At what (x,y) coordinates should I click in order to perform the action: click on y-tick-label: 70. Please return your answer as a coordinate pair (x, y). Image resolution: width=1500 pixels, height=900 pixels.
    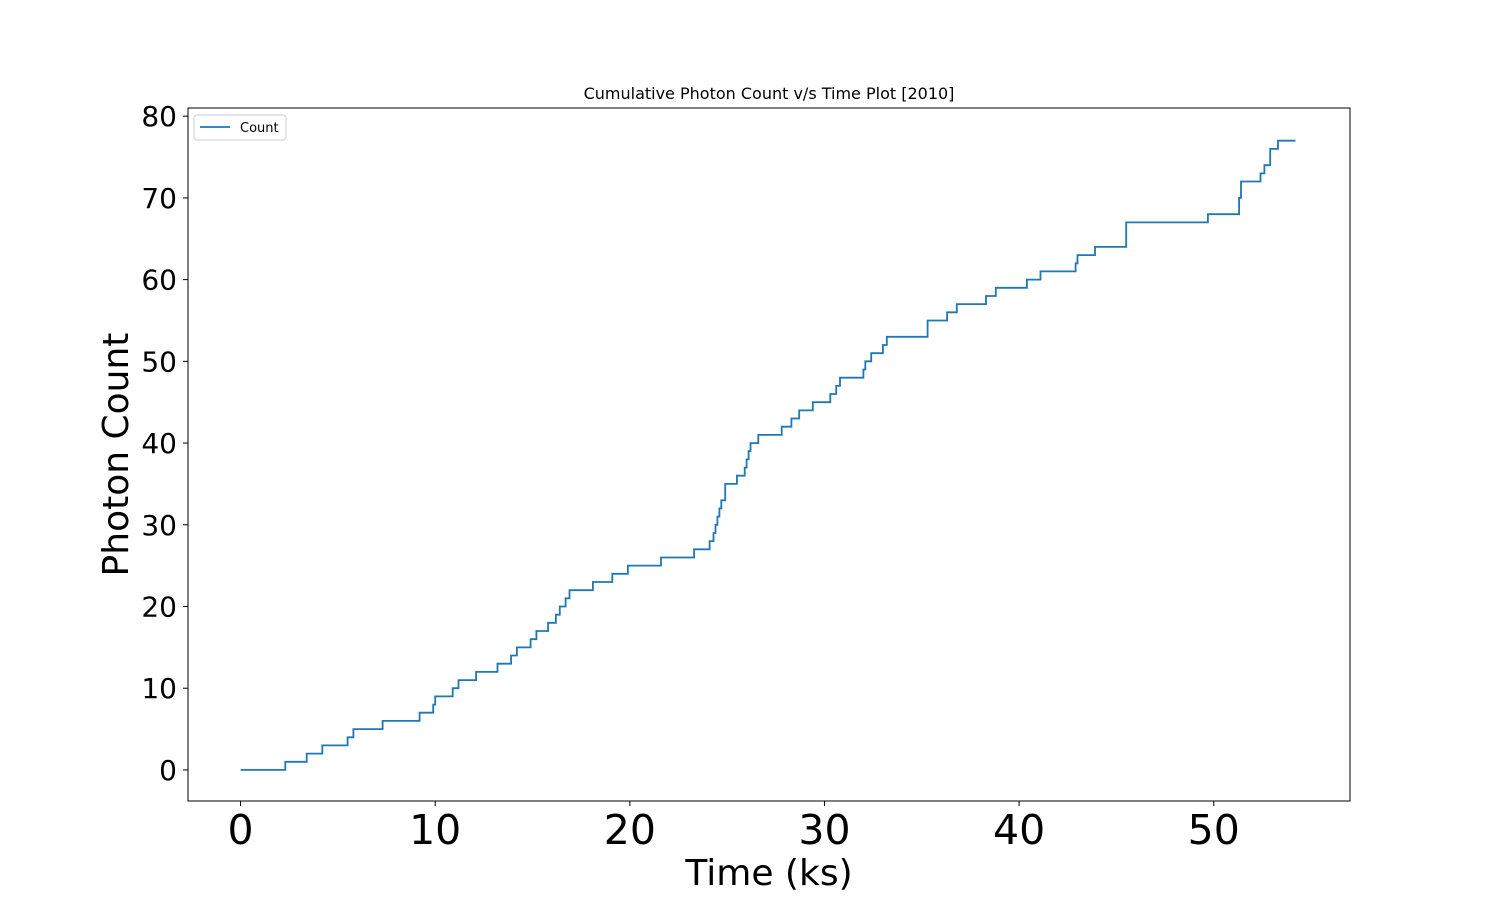
    Looking at the image, I should click on (159, 198).